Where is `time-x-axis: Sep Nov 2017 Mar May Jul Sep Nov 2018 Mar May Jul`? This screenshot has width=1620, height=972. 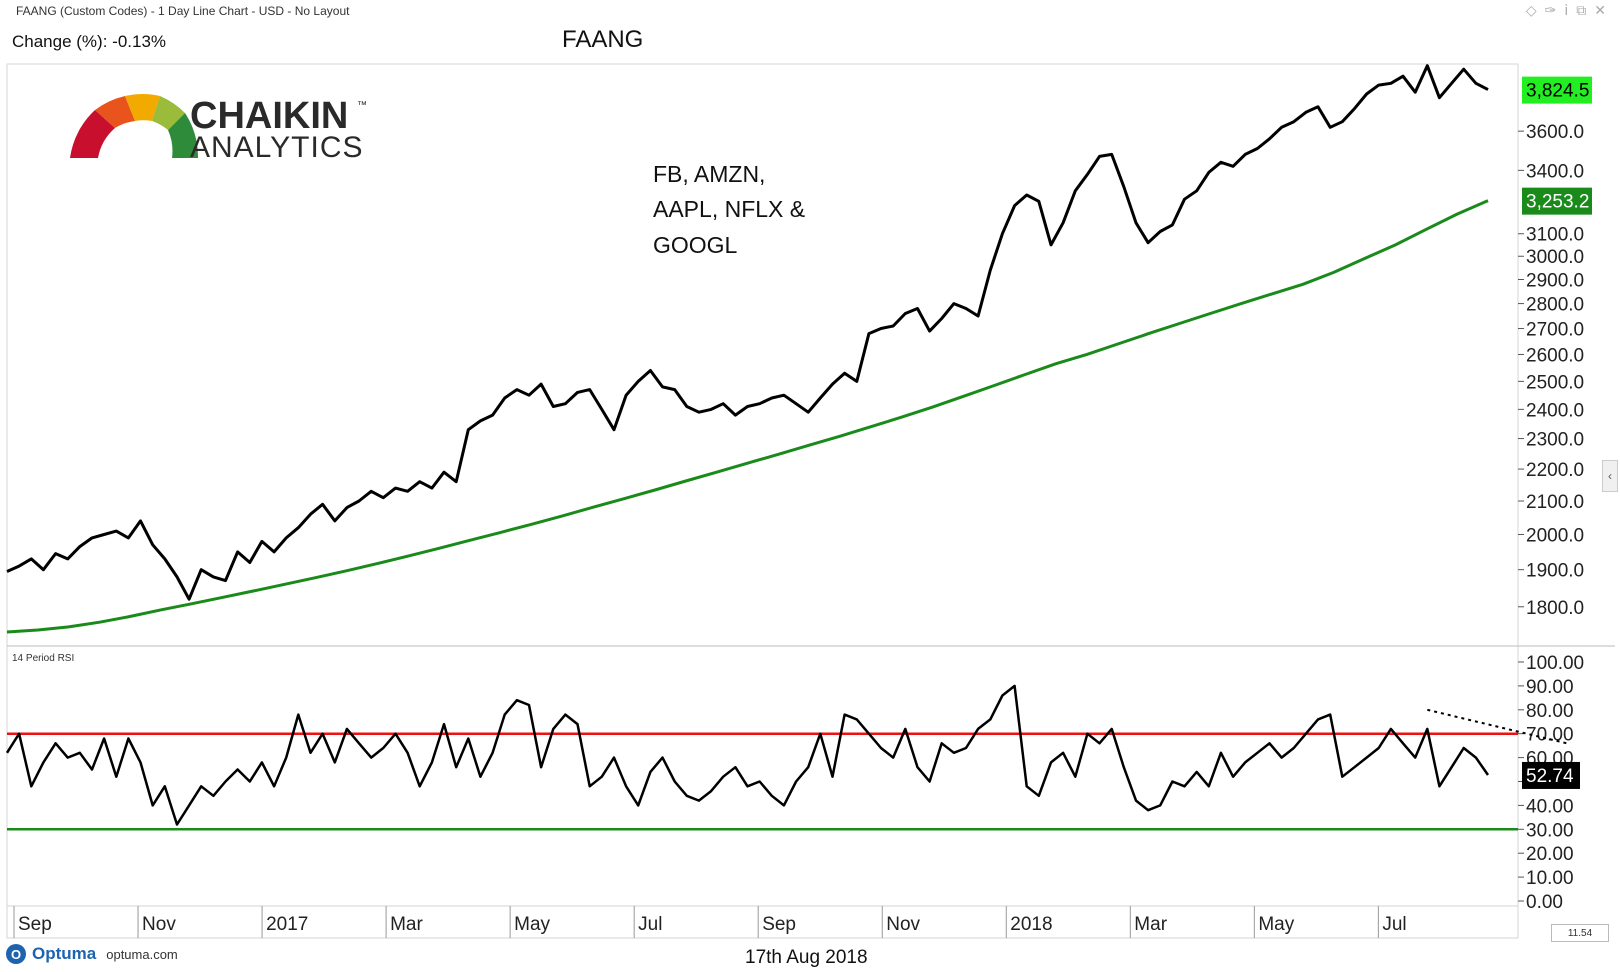
time-x-axis: Sep Nov 2017 Mar May Jul Sep Nov 2018 Mar May Jul is located at coordinates (710, 922).